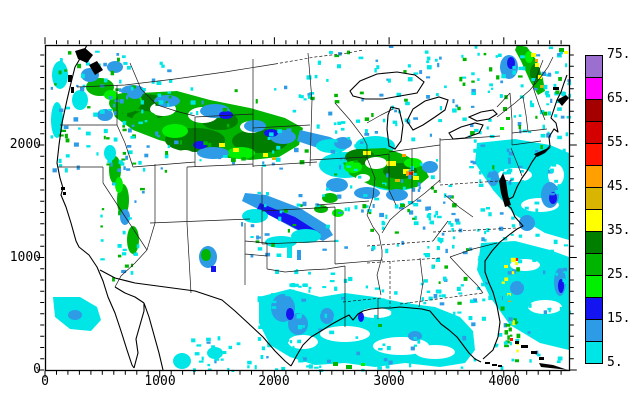  I want to click on y-axis-tick-label: 0, so click(37, 369).